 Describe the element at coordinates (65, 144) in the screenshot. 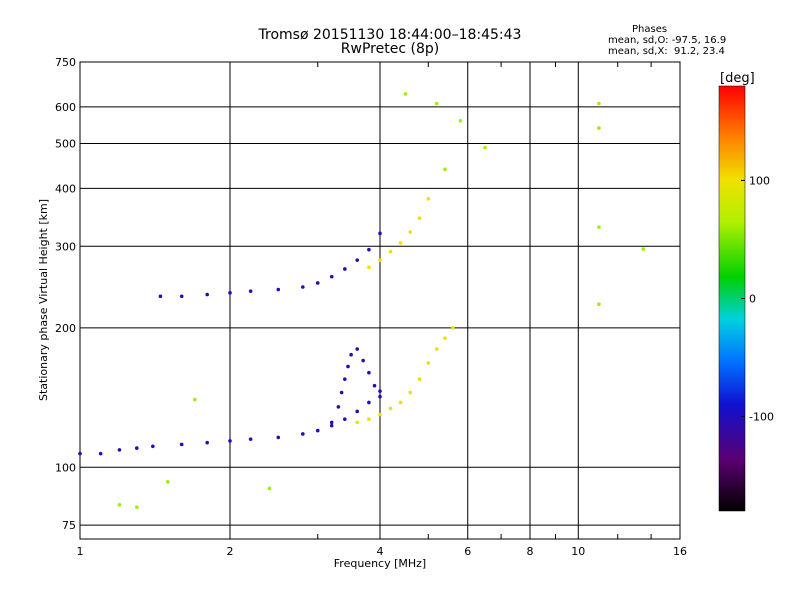

I see `y-tick-label: 500` at that location.